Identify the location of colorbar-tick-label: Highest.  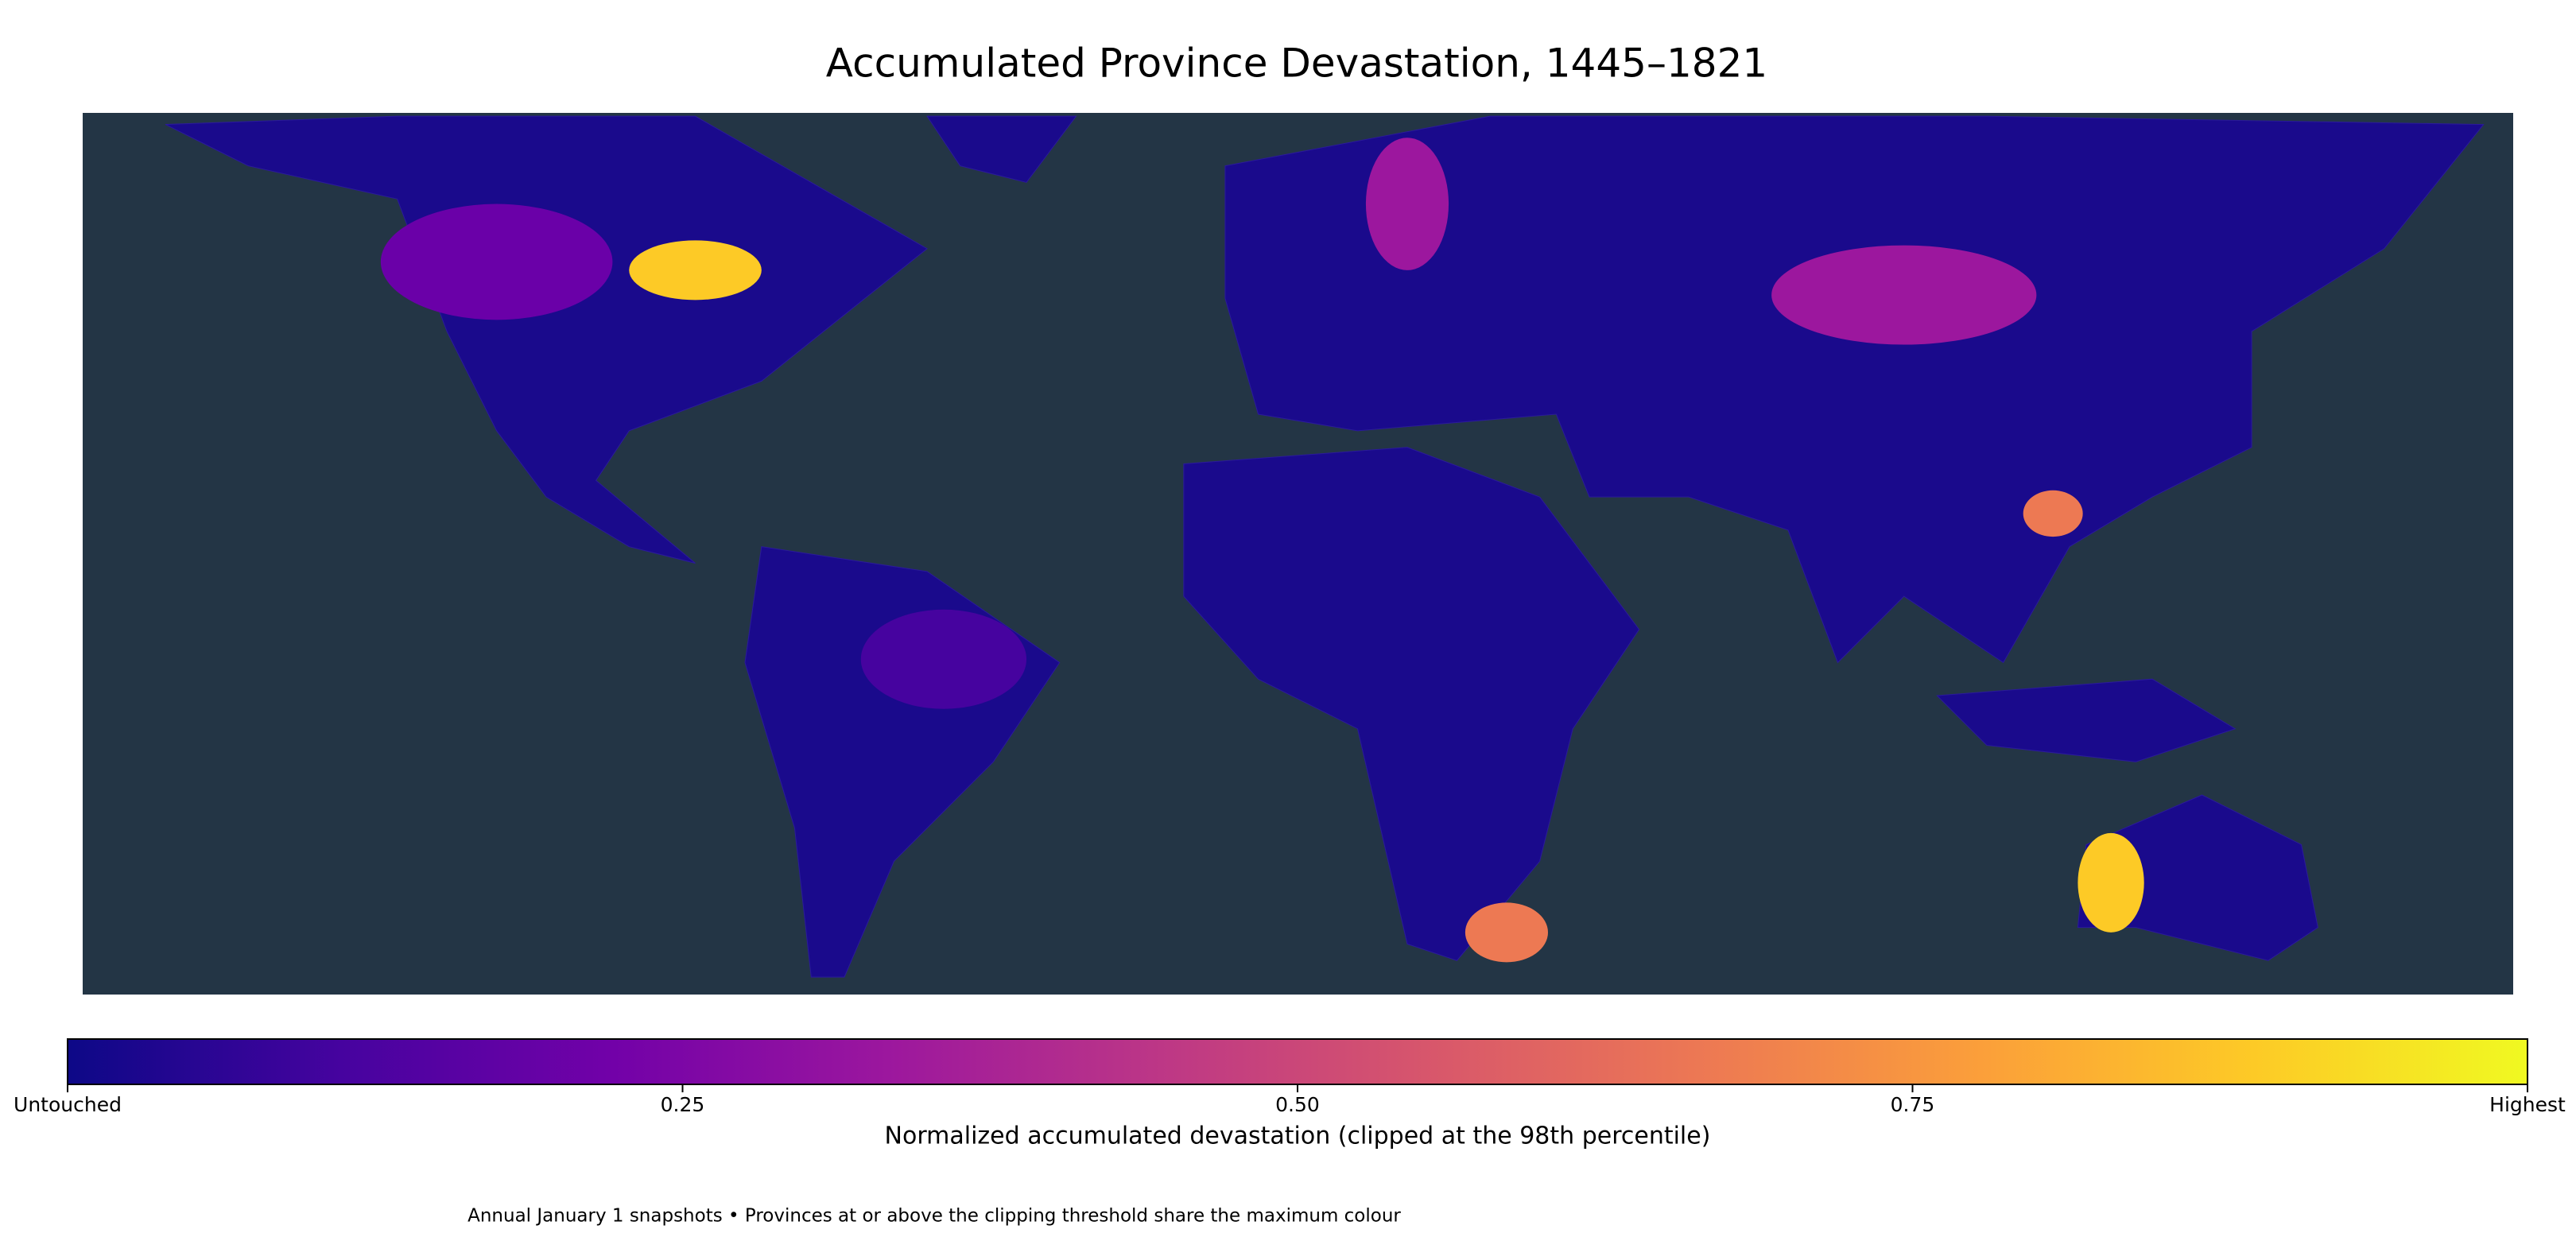
(2527, 1104).